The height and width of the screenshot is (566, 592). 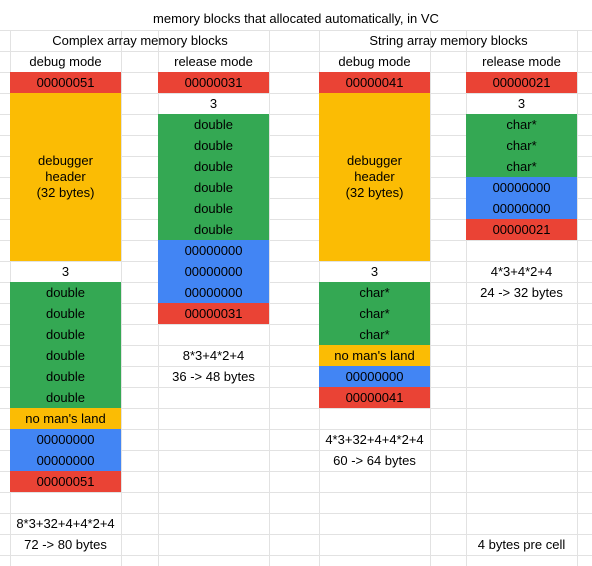 What do you see at coordinates (213, 82) in the screenshot?
I see `complex-release-start-marker: 00000031` at bounding box center [213, 82].